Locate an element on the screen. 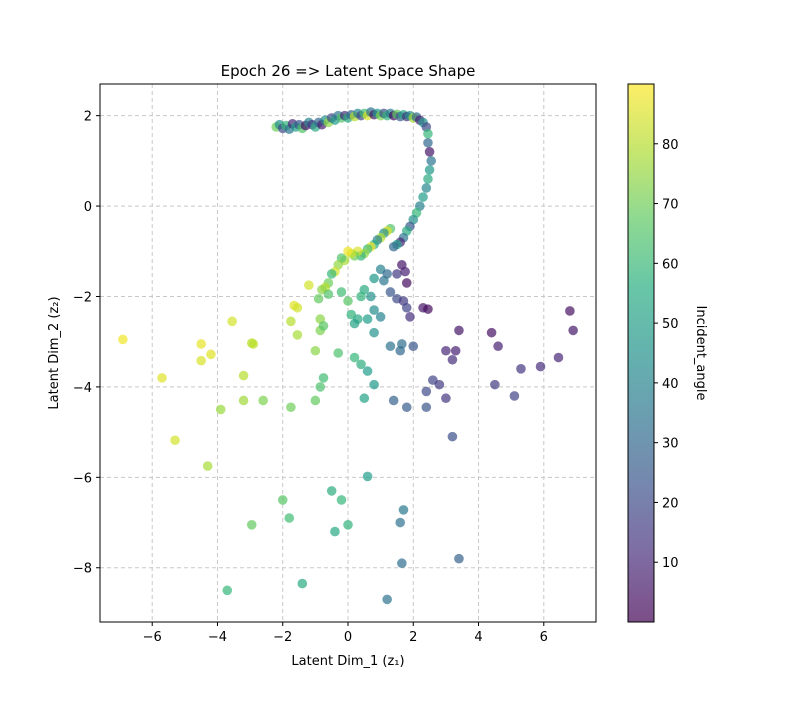 The image size is (800, 704). colorbar-ticks: 10 20 30 40 50 60 70 80 is located at coordinates (666, 354).